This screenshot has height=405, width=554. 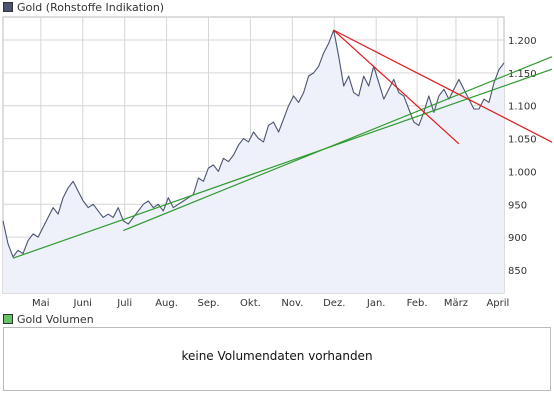 I want to click on x-tick-label: Sep., so click(x=208, y=303).